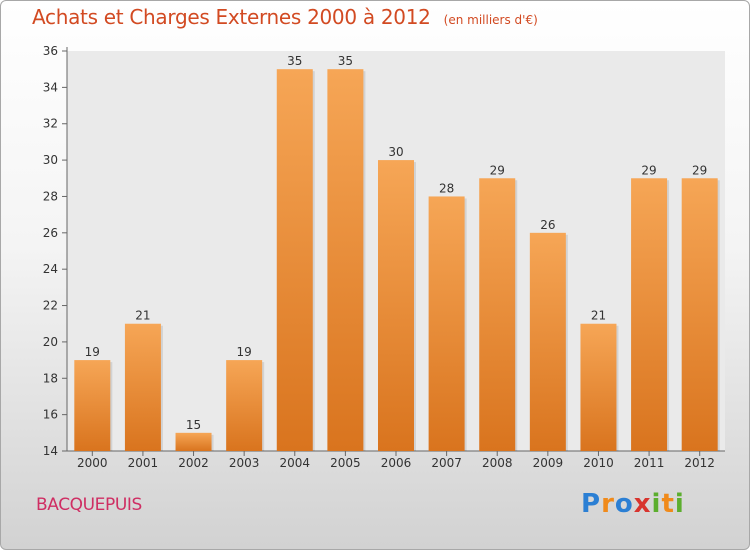 The image size is (750, 550). What do you see at coordinates (92, 463) in the screenshot?
I see `x-tick-label: 2000` at bounding box center [92, 463].